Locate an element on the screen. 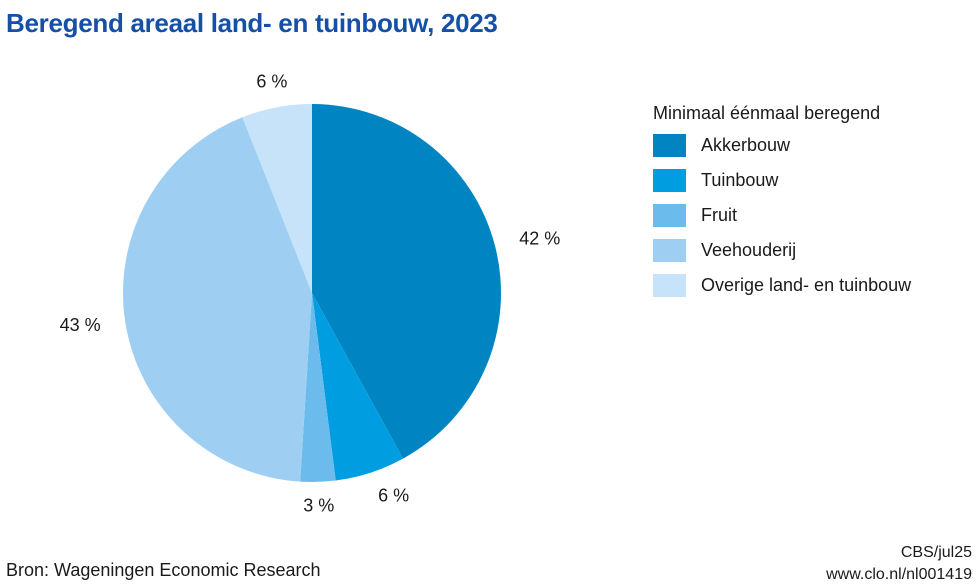 The image size is (978, 588). legend-label: Tuinbouw is located at coordinates (740, 180).